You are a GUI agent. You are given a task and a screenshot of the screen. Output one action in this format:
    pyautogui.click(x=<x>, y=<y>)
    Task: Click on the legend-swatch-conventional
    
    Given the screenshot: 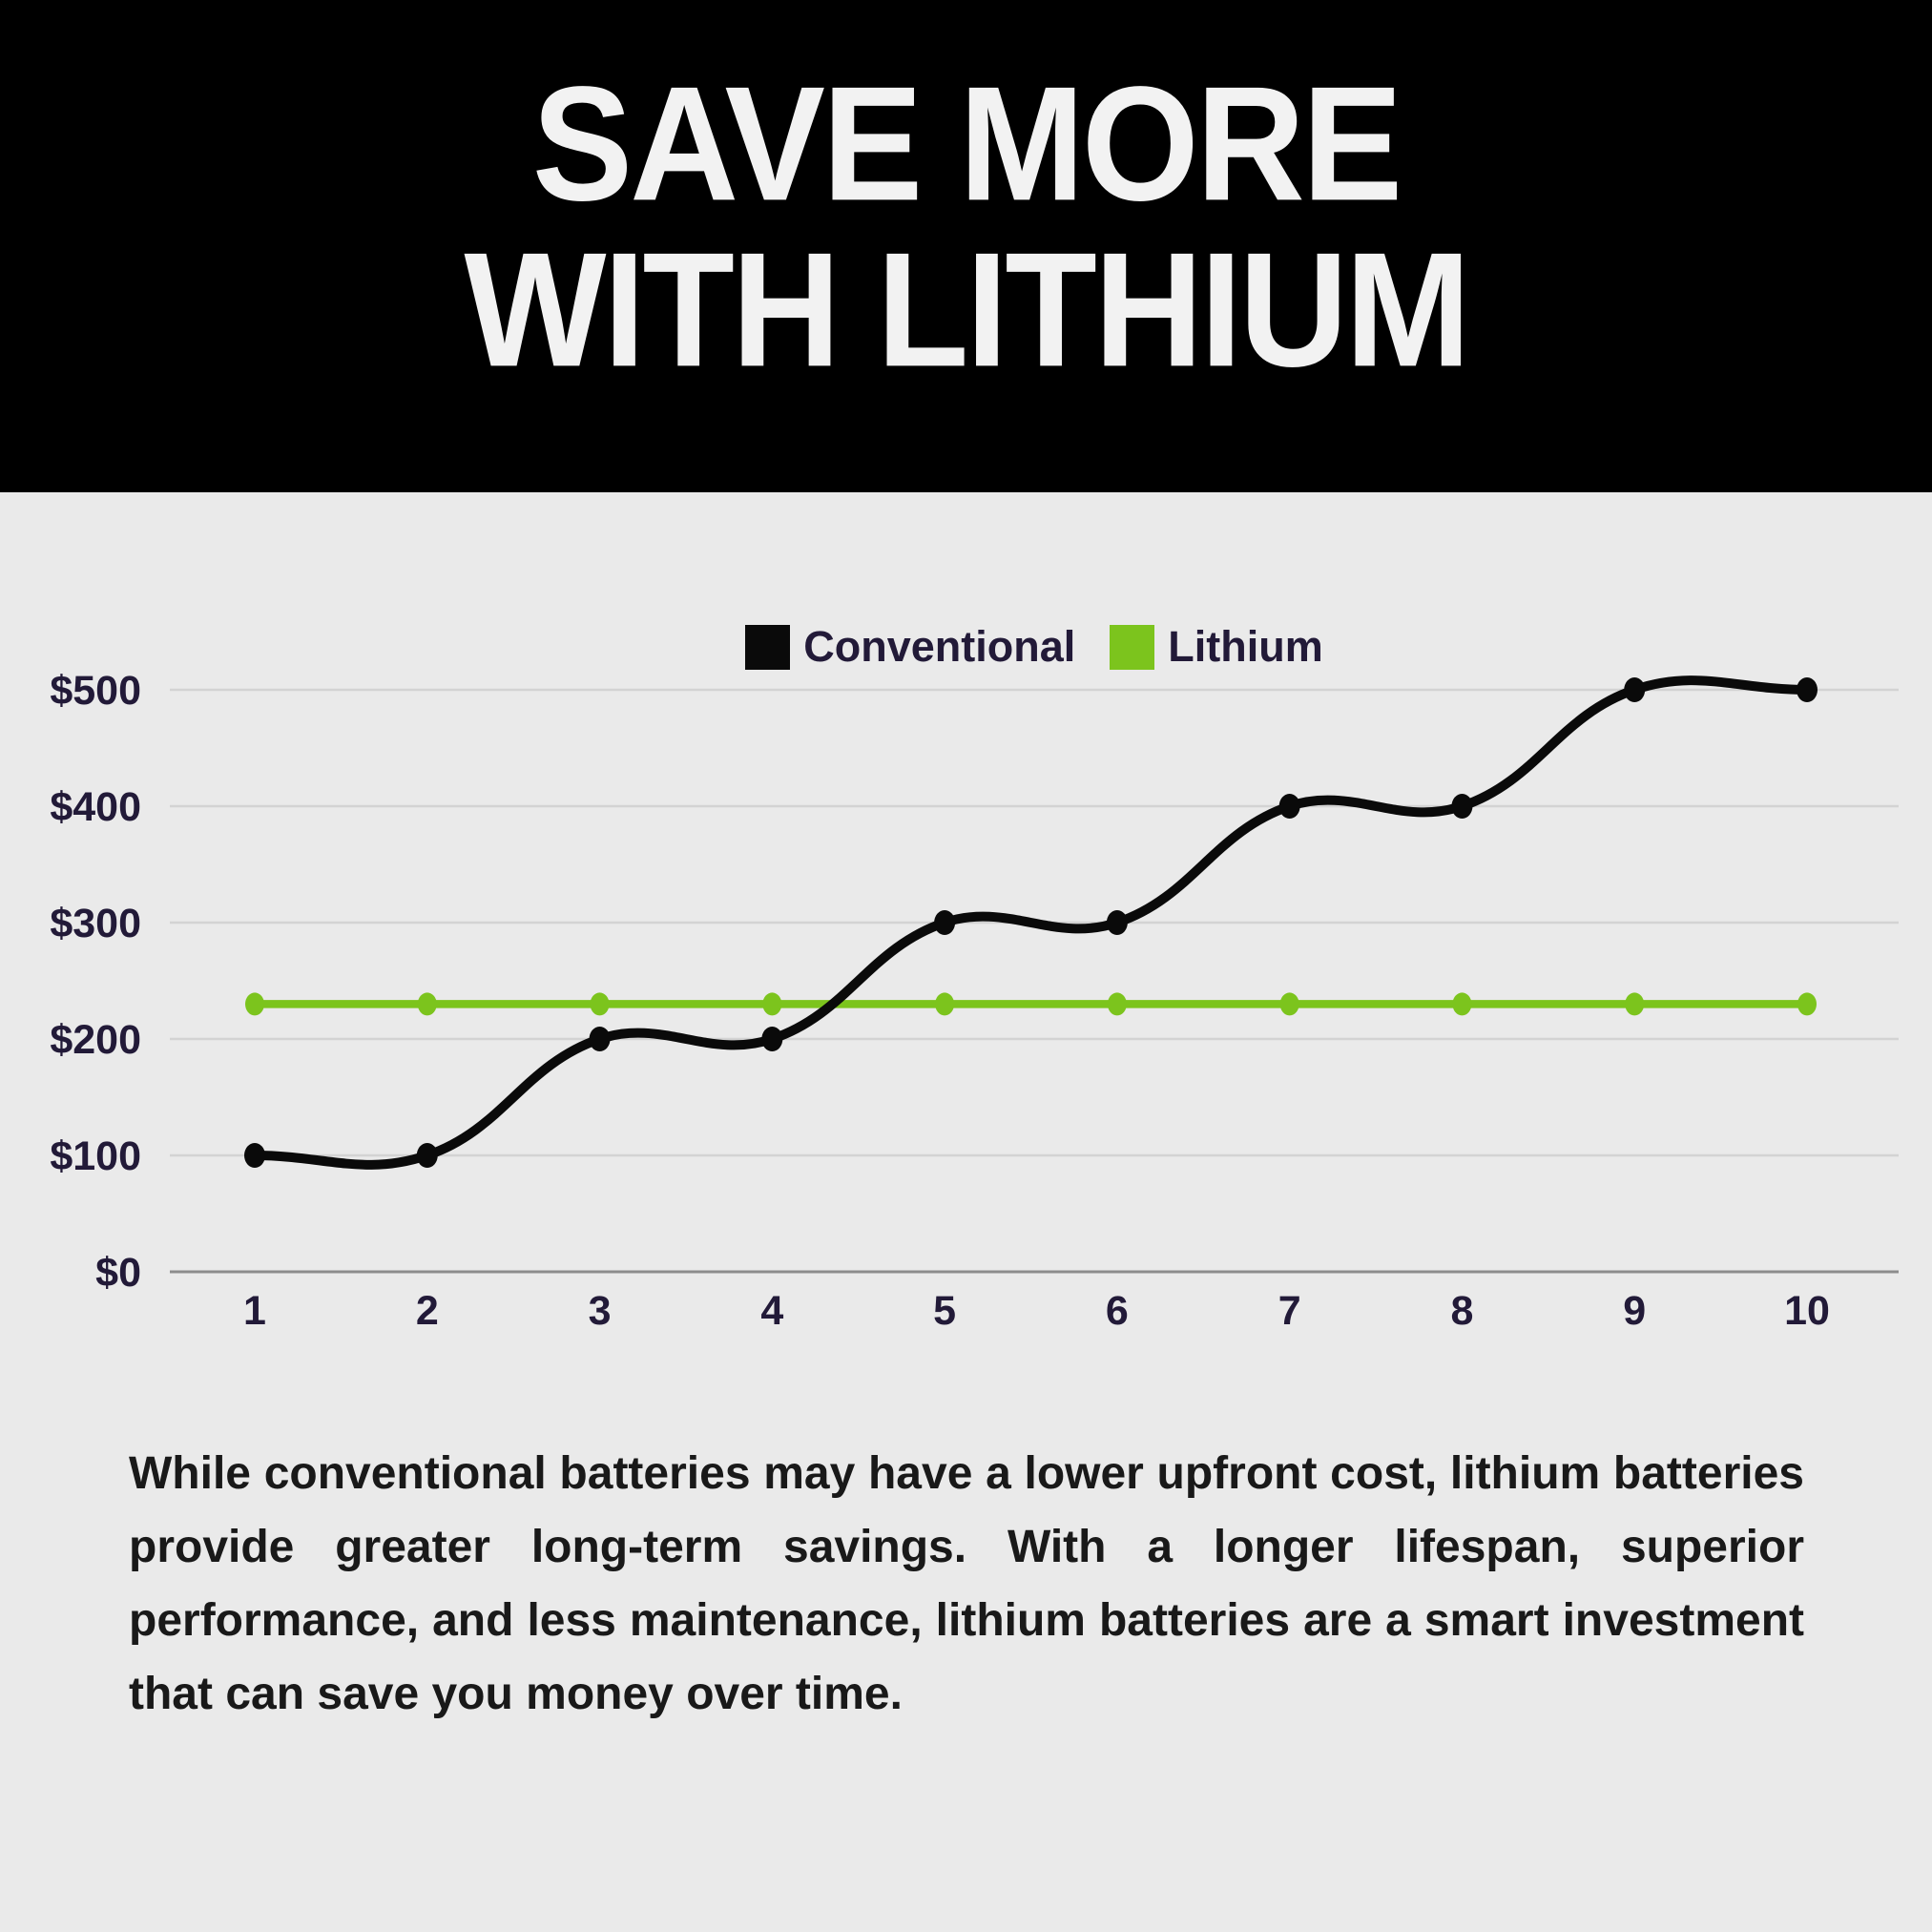 What is the action you would take?
    pyautogui.click(x=768, y=647)
    